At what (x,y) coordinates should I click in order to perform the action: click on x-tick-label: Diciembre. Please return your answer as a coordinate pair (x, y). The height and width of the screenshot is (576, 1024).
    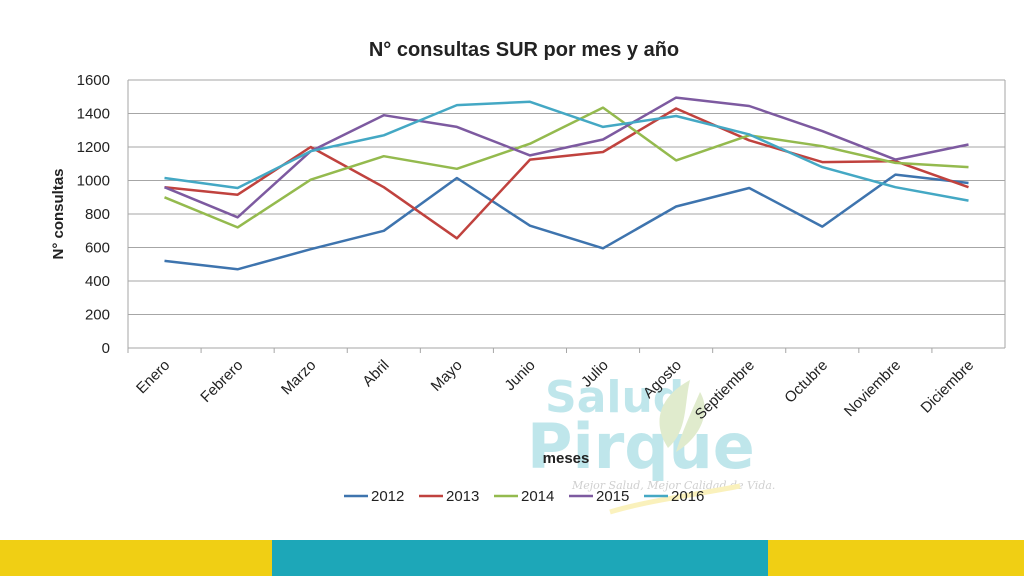
    Looking at the image, I should click on (948, 387).